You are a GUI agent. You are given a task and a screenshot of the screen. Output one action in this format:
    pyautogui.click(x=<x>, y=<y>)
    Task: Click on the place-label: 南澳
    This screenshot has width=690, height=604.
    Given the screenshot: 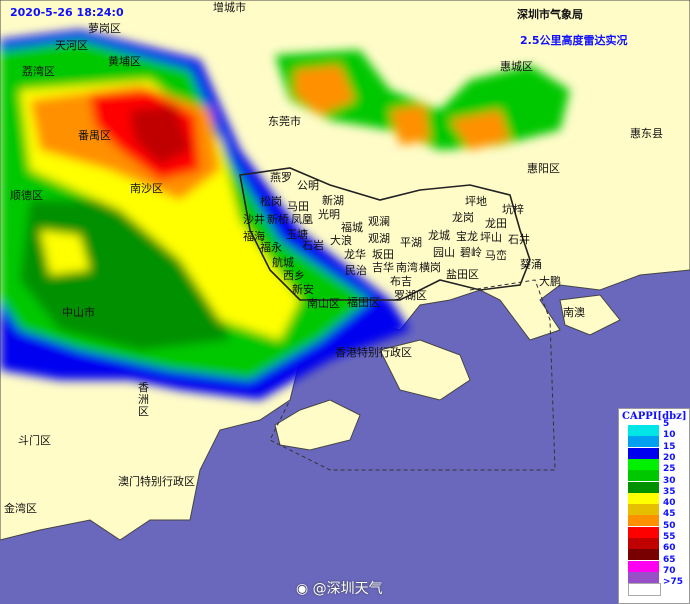 What is the action you would take?
    pyautogui.click(x=574, y=312)
    